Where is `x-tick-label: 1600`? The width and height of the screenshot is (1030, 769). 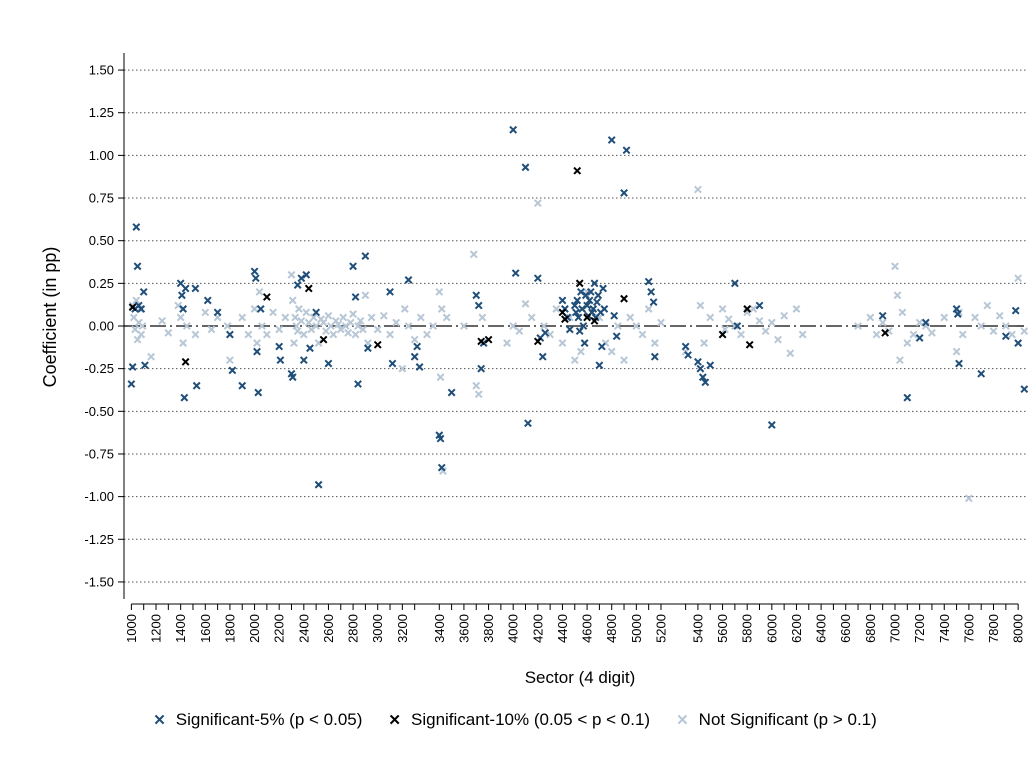
x-tick-label: 1600 is located at coordinates (205, 628).